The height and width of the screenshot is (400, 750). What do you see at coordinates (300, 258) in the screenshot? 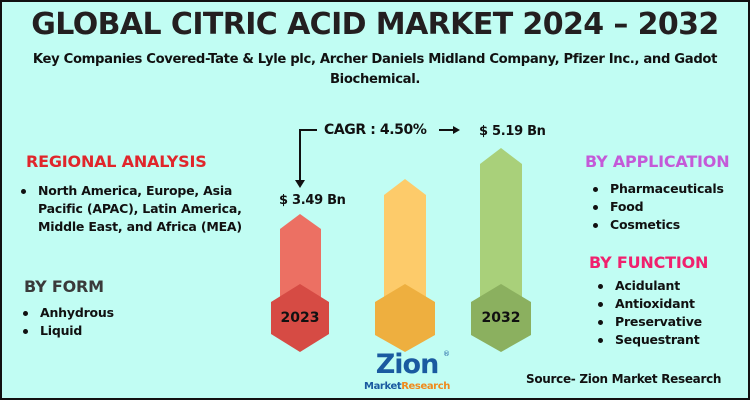
I see `bar-2023-arrow` at bounding box center [300, 258].